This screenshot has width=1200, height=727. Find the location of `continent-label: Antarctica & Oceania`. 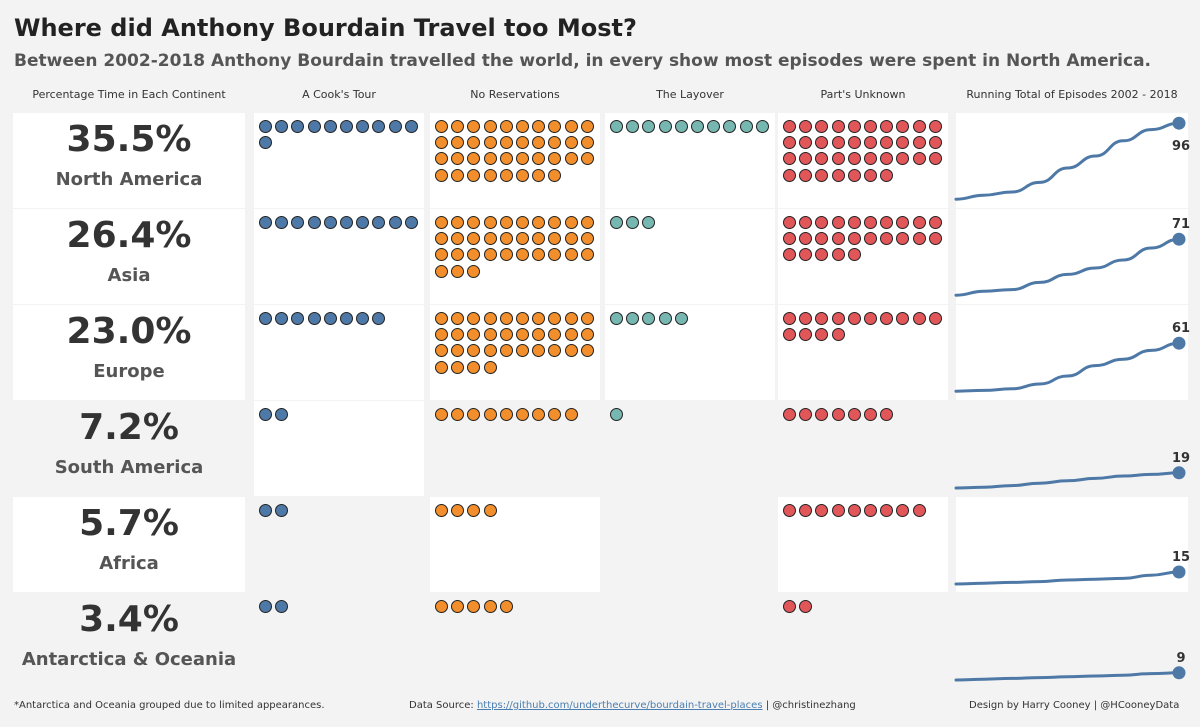

continent-label: Antarctica & Oceania is located at coordinates (129, 659).